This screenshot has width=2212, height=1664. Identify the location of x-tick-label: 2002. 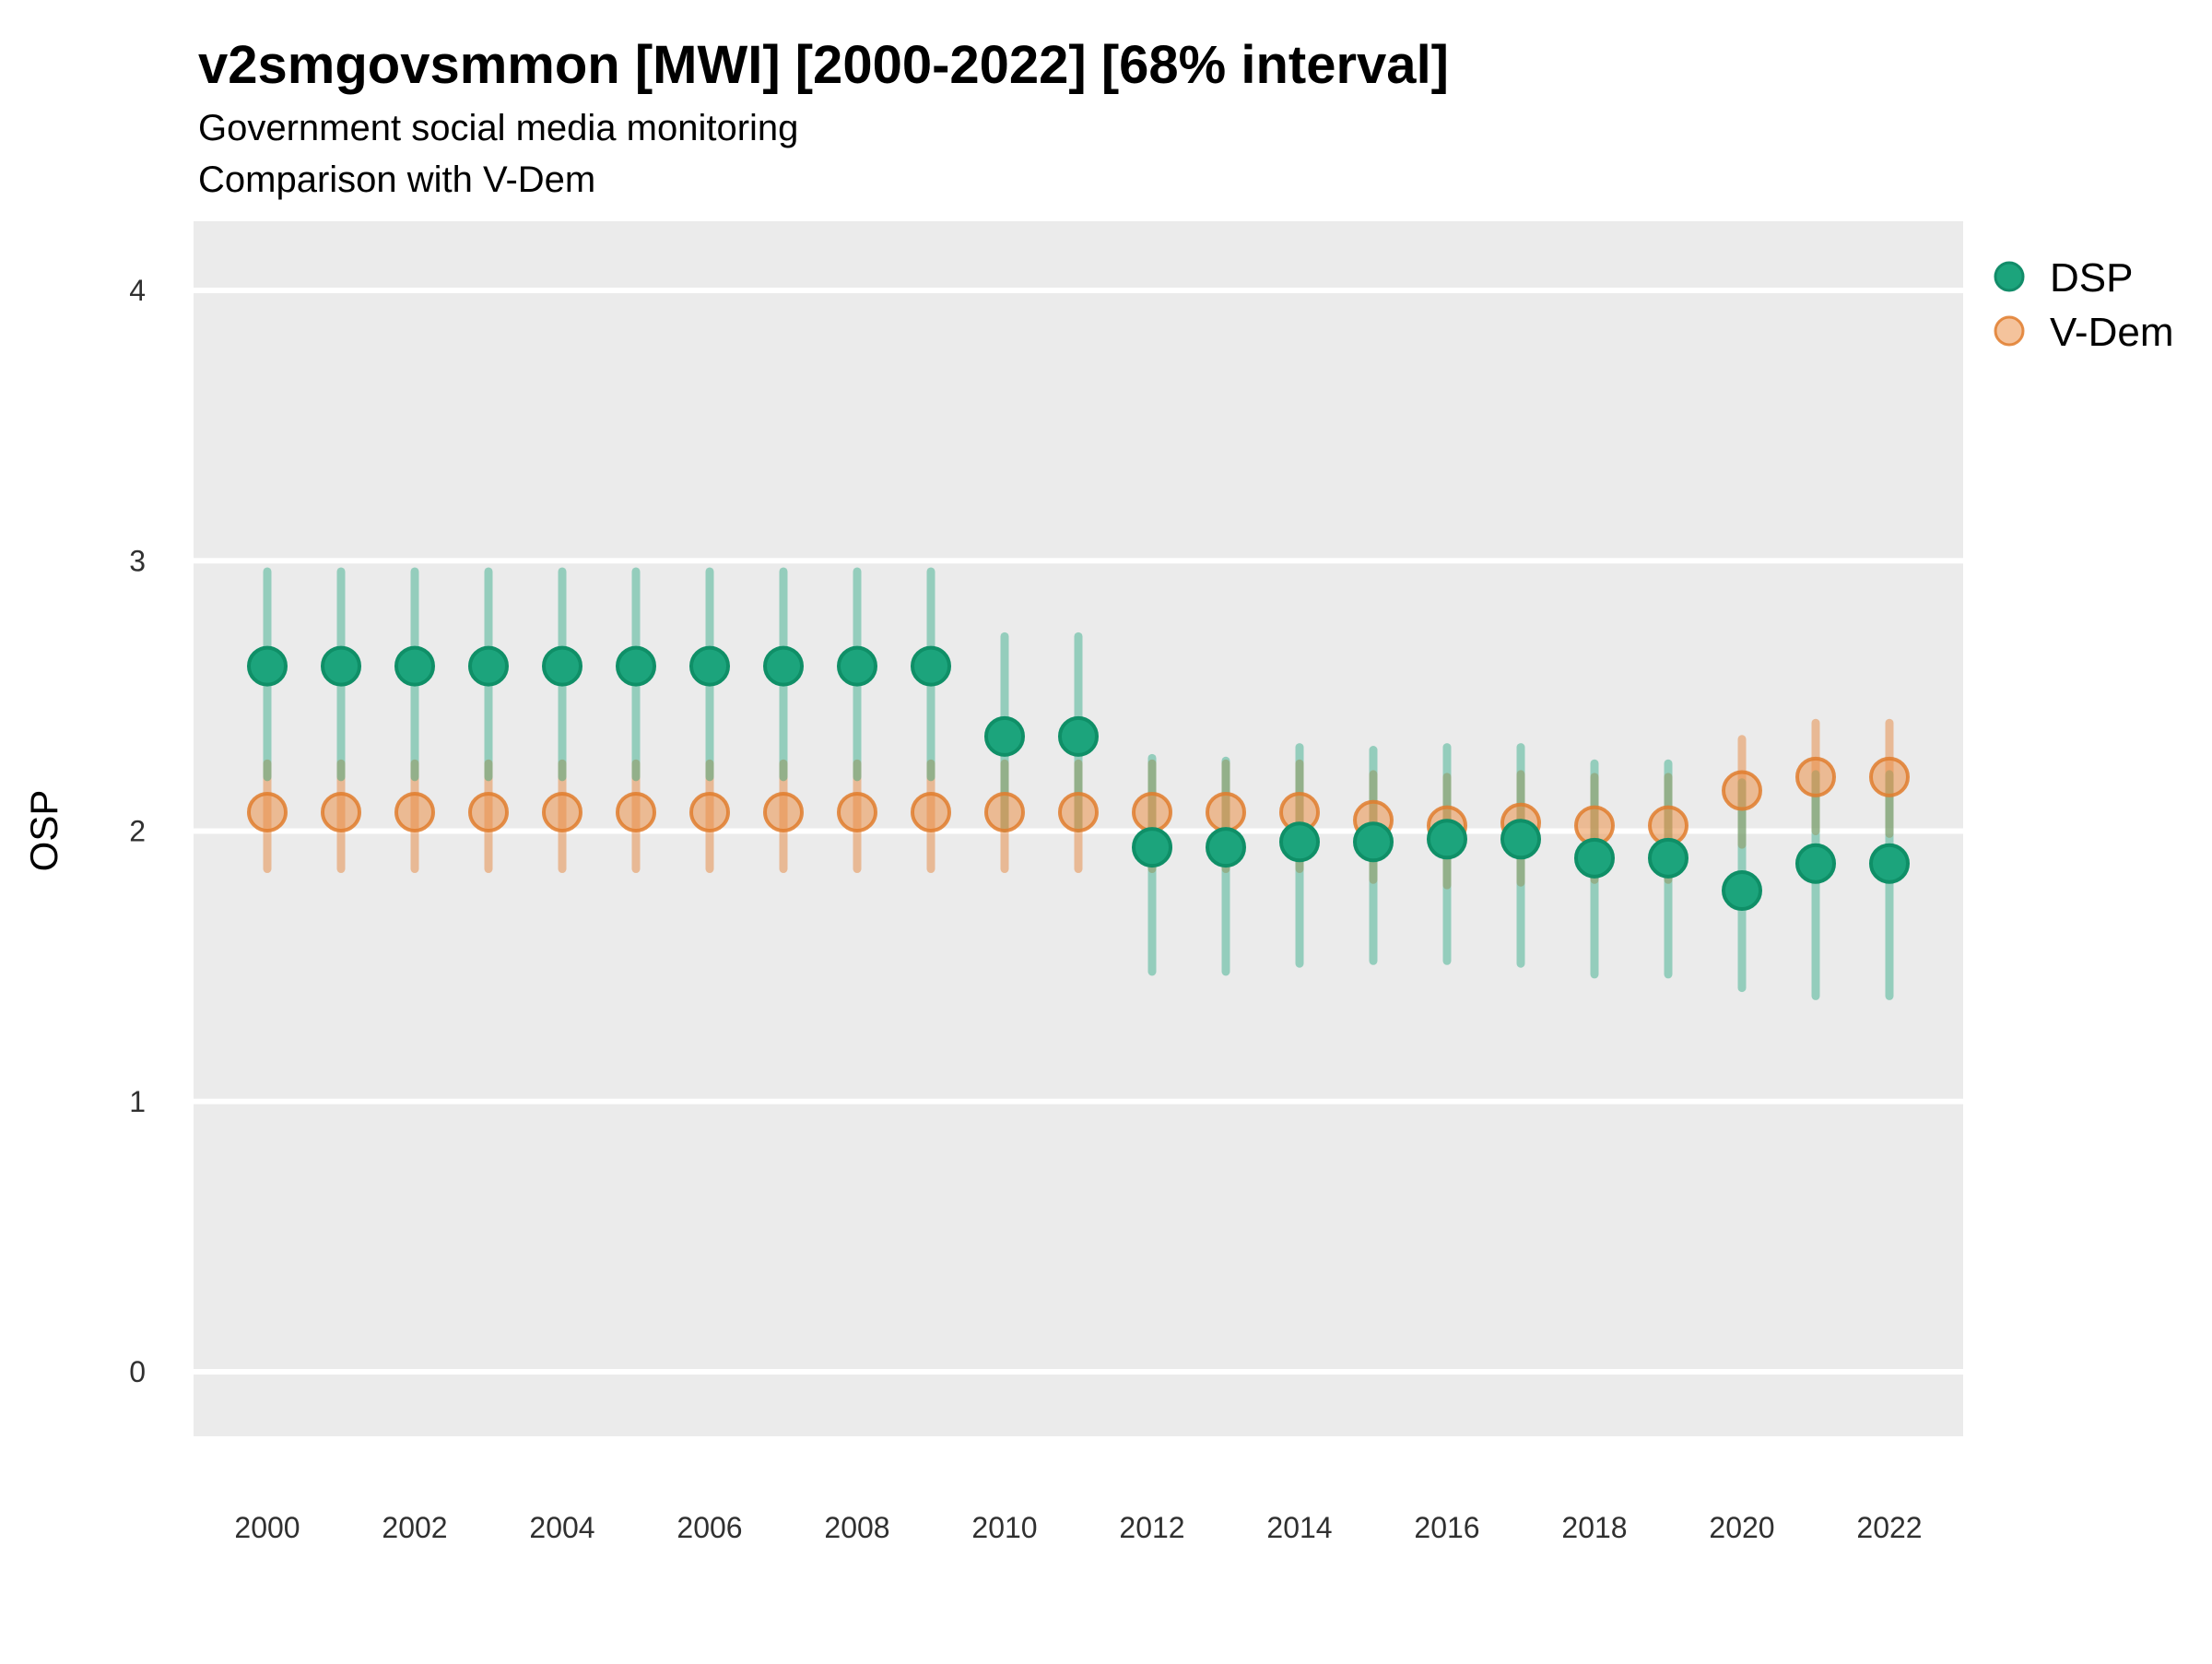
(414, 1527).